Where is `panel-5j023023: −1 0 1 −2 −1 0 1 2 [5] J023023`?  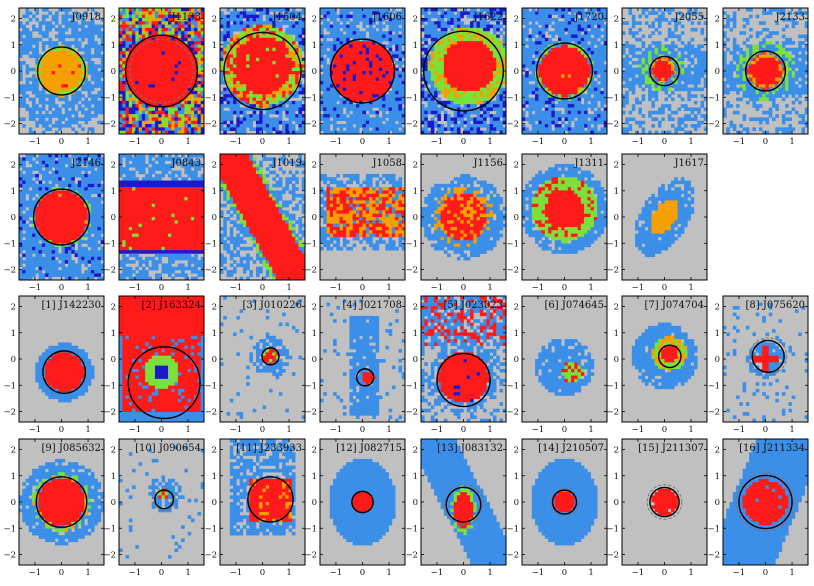 panel-5j023023: −1 0 1 −2 −1 0 1 2 [5] J023023 is located at coordinates (456, 365).